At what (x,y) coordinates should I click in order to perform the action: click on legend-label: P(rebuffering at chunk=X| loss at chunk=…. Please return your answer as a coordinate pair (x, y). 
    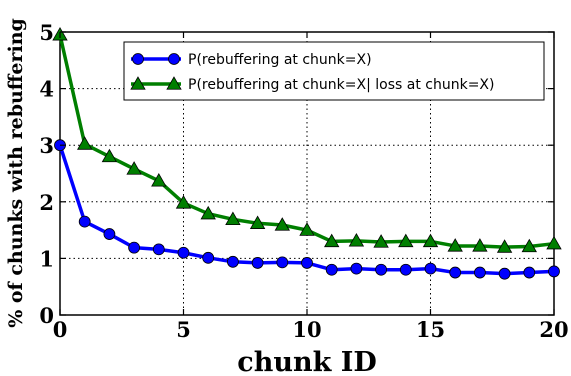
    Looking at the image, I should click on (341, 85).